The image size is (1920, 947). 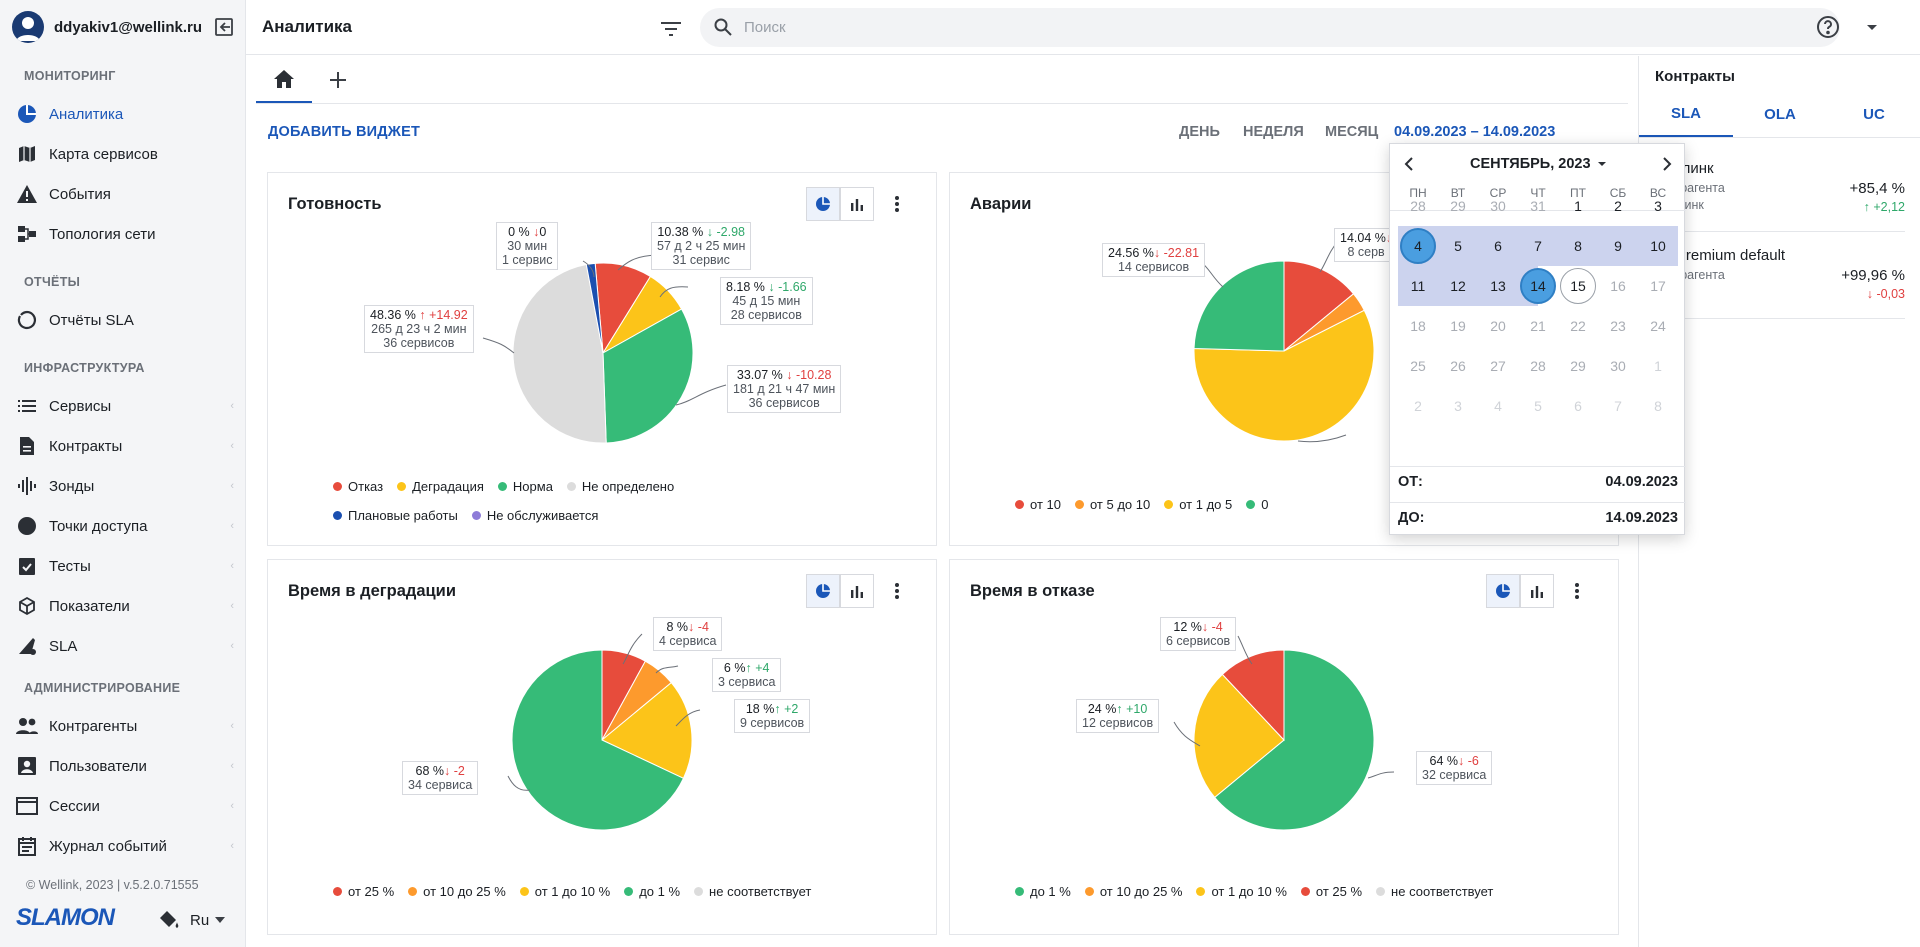 I want to click on calendar-day: 22, so click(x=1578, y=326).